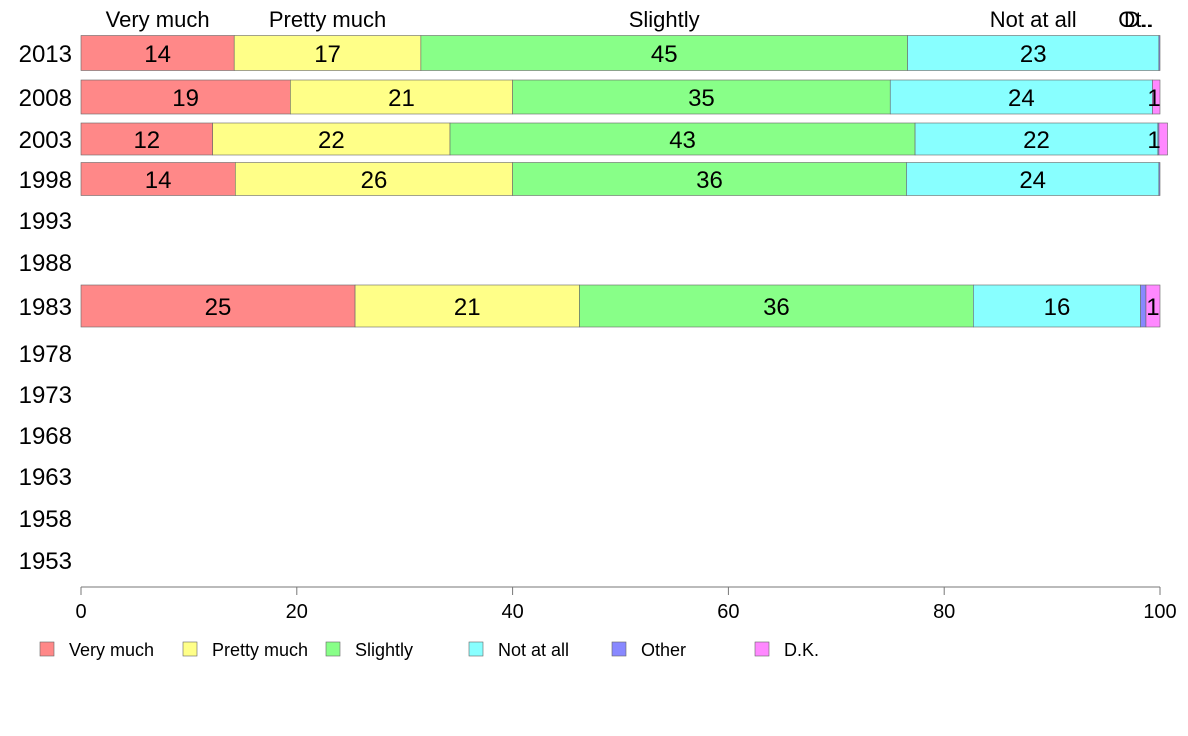  I want to click on bar-value-label: 25, so click(218, 307).